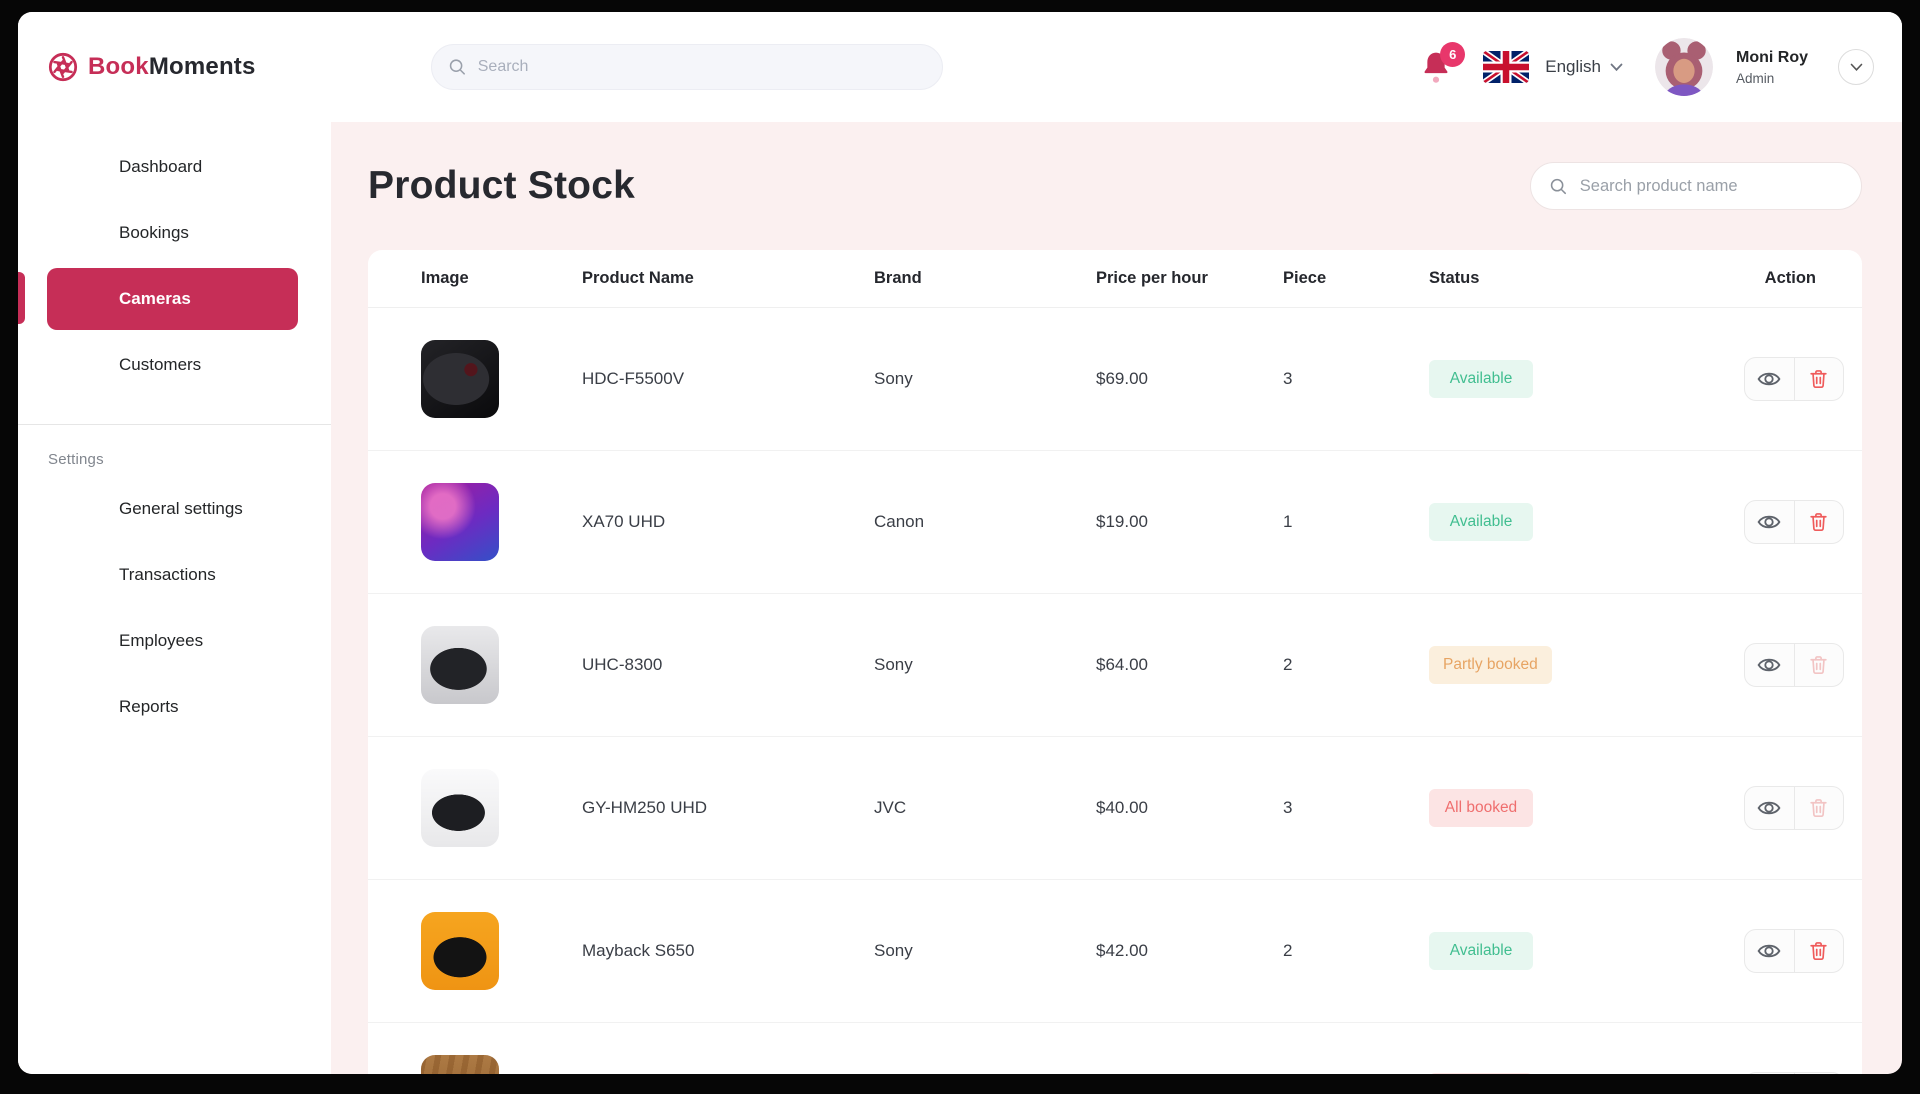 The width and height of the screenshot is (1920, 1094). Describe the element at coordinates (1115, 665) in the screenshot. I see `table-row: UHC-8300 Sony $64.00 2 Partly booked` at that location.